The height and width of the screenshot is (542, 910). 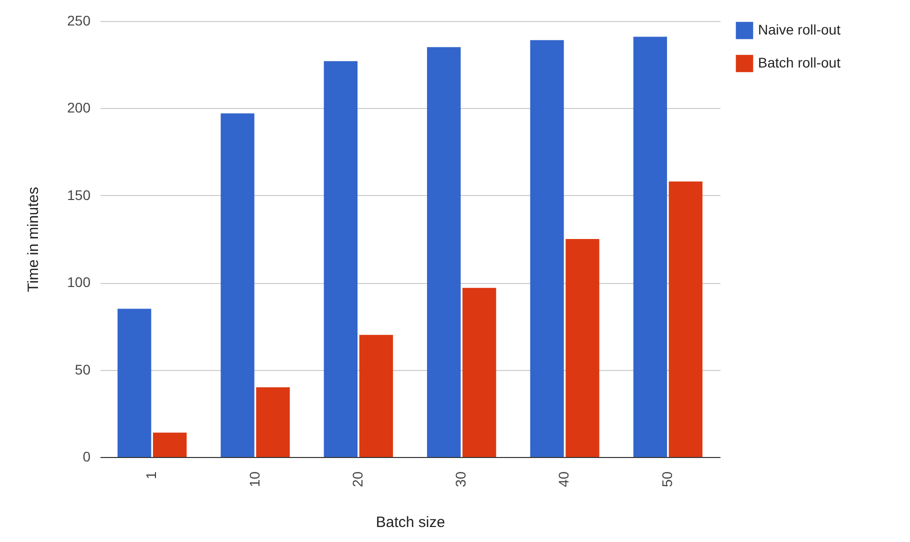 What do you see at coordinates (411, 523) in the screenshot?
I see `x-axis-title: Batch size` at bounding box center [411, 523].